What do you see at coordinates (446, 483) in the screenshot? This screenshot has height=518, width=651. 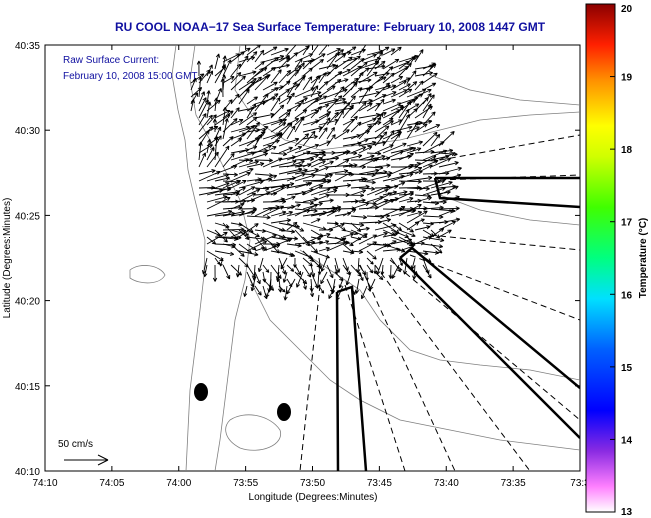 I see `x-tick-label: 73:40` at bounding box center [446, 483].